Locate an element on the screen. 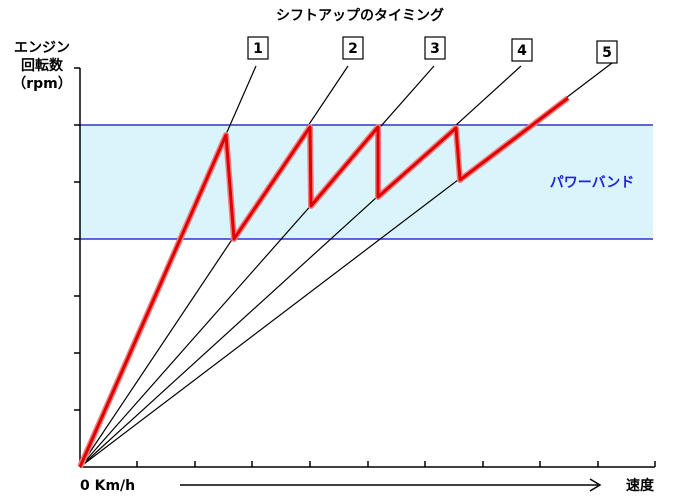 Image resolution: width=700 pixels, height=500 pixels. gear-labels: 1 2 3 4 5 is located at coordinates (432, 50).